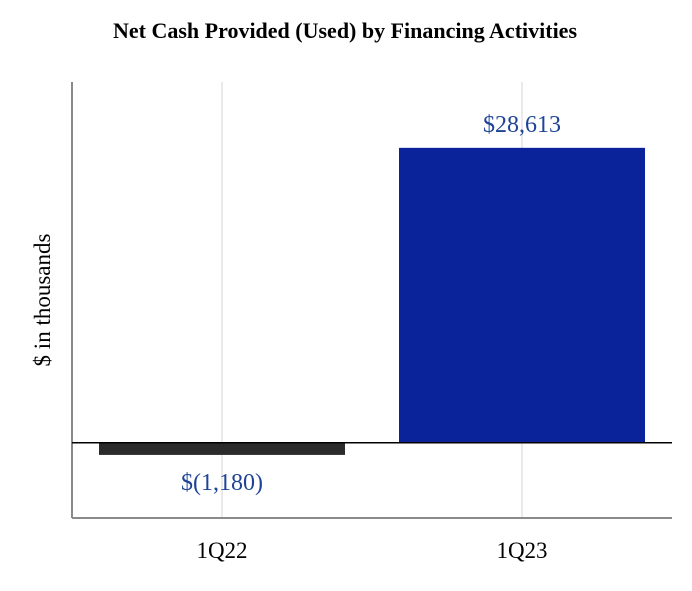 Image resolution: width=692 pixels, height=591 pixels. What do you see at coordinates (522, 125) in the screenshot?
I see `data-label-1q23: $28,613` at bounding box center [522, 125].